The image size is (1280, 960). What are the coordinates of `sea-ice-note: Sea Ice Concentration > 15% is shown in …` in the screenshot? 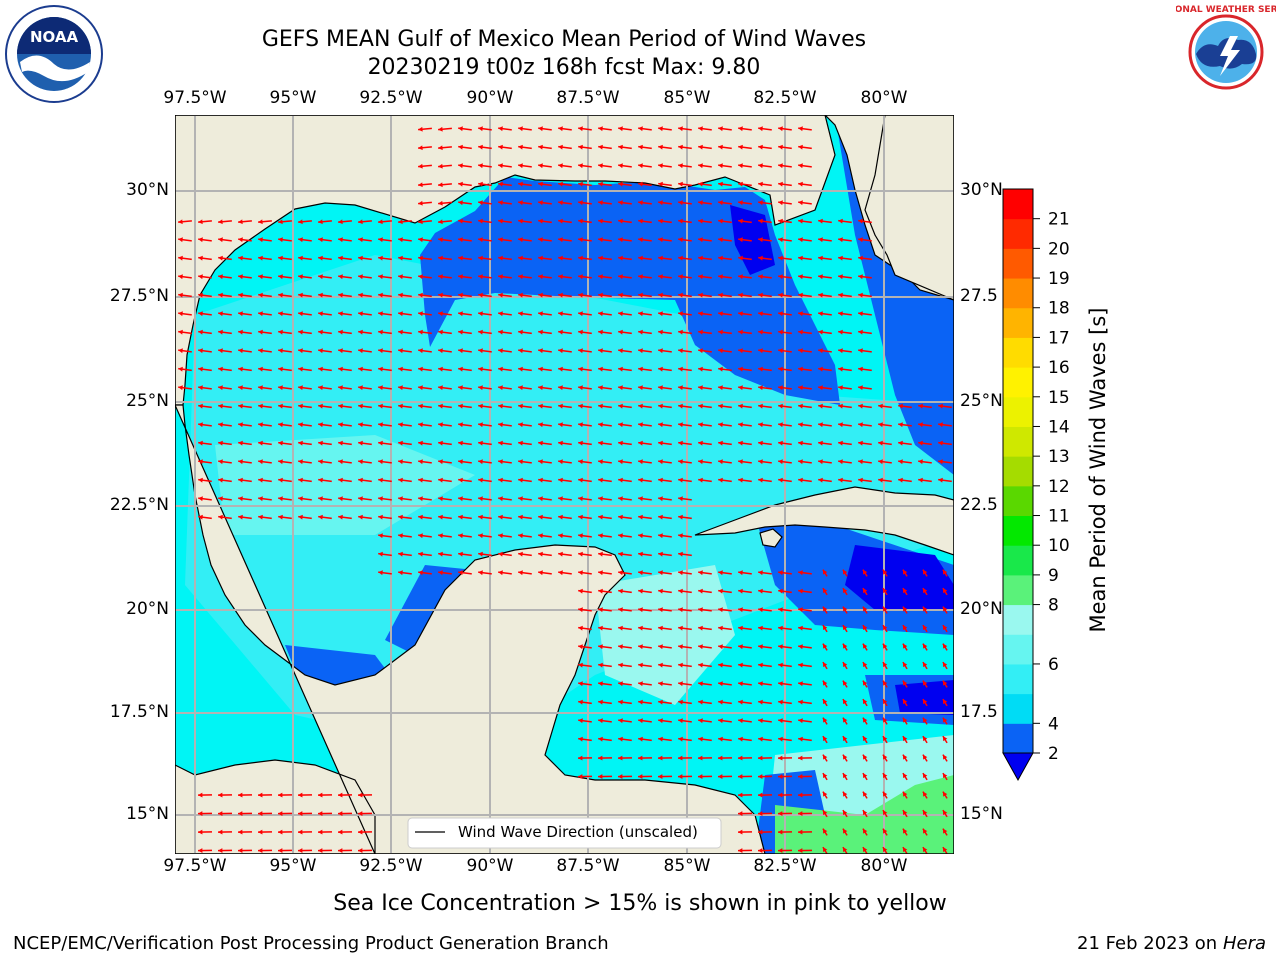 It's located at (640, 903).